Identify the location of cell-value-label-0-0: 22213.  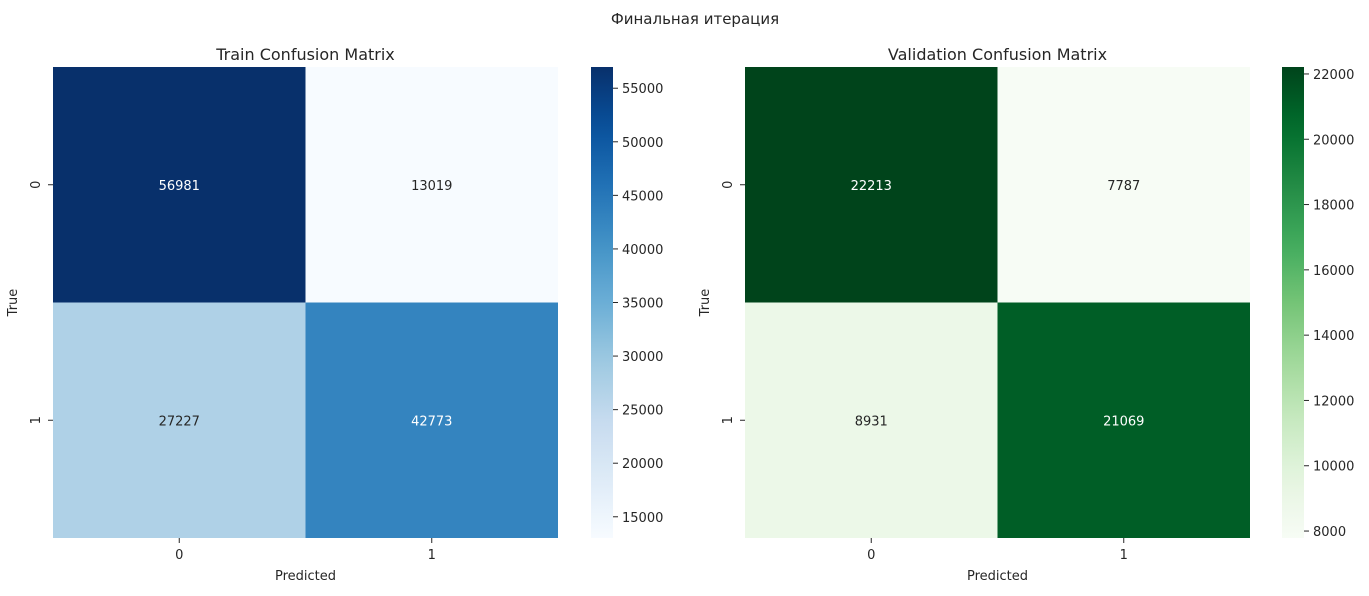
(871, 186).